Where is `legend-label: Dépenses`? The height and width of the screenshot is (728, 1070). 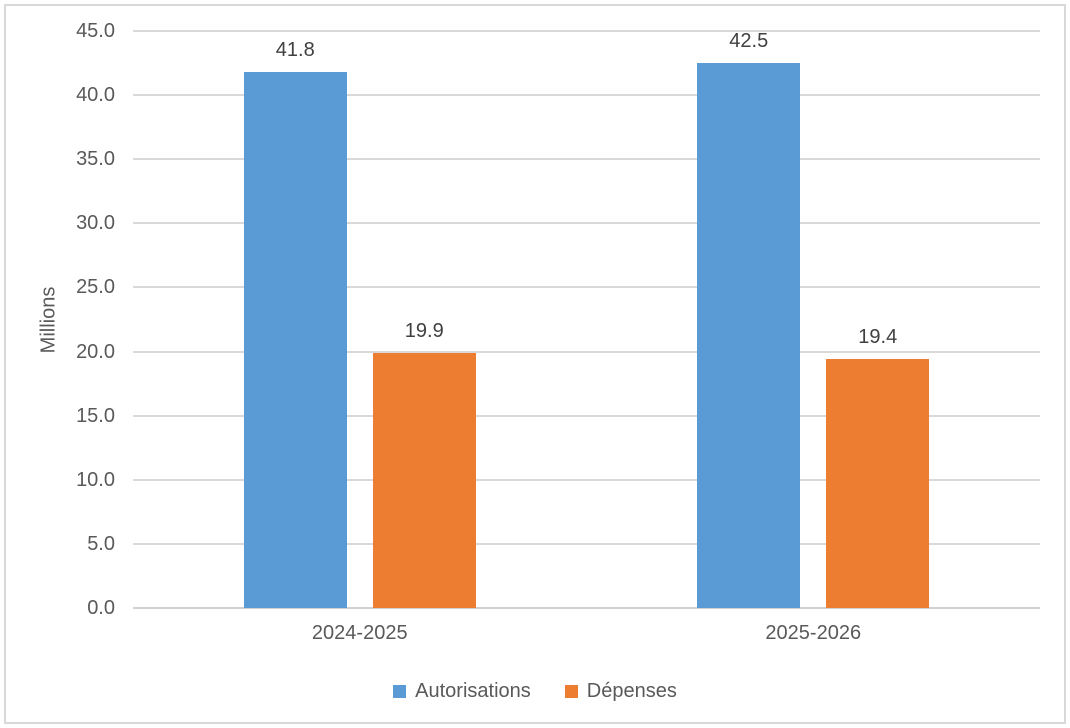 legend-label: Dépenses is located at coordinates (631, 691).